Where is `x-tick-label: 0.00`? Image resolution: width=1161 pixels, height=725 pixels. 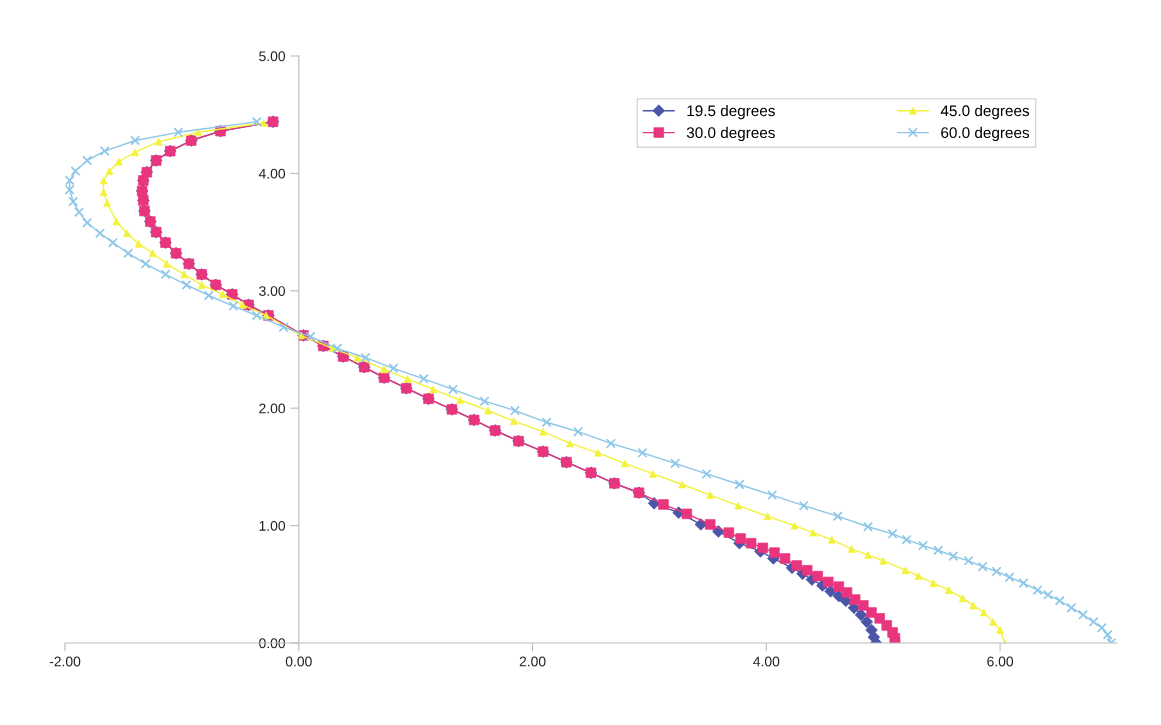 x-tick-label: 0.00 is located at coordinates (298, 661).